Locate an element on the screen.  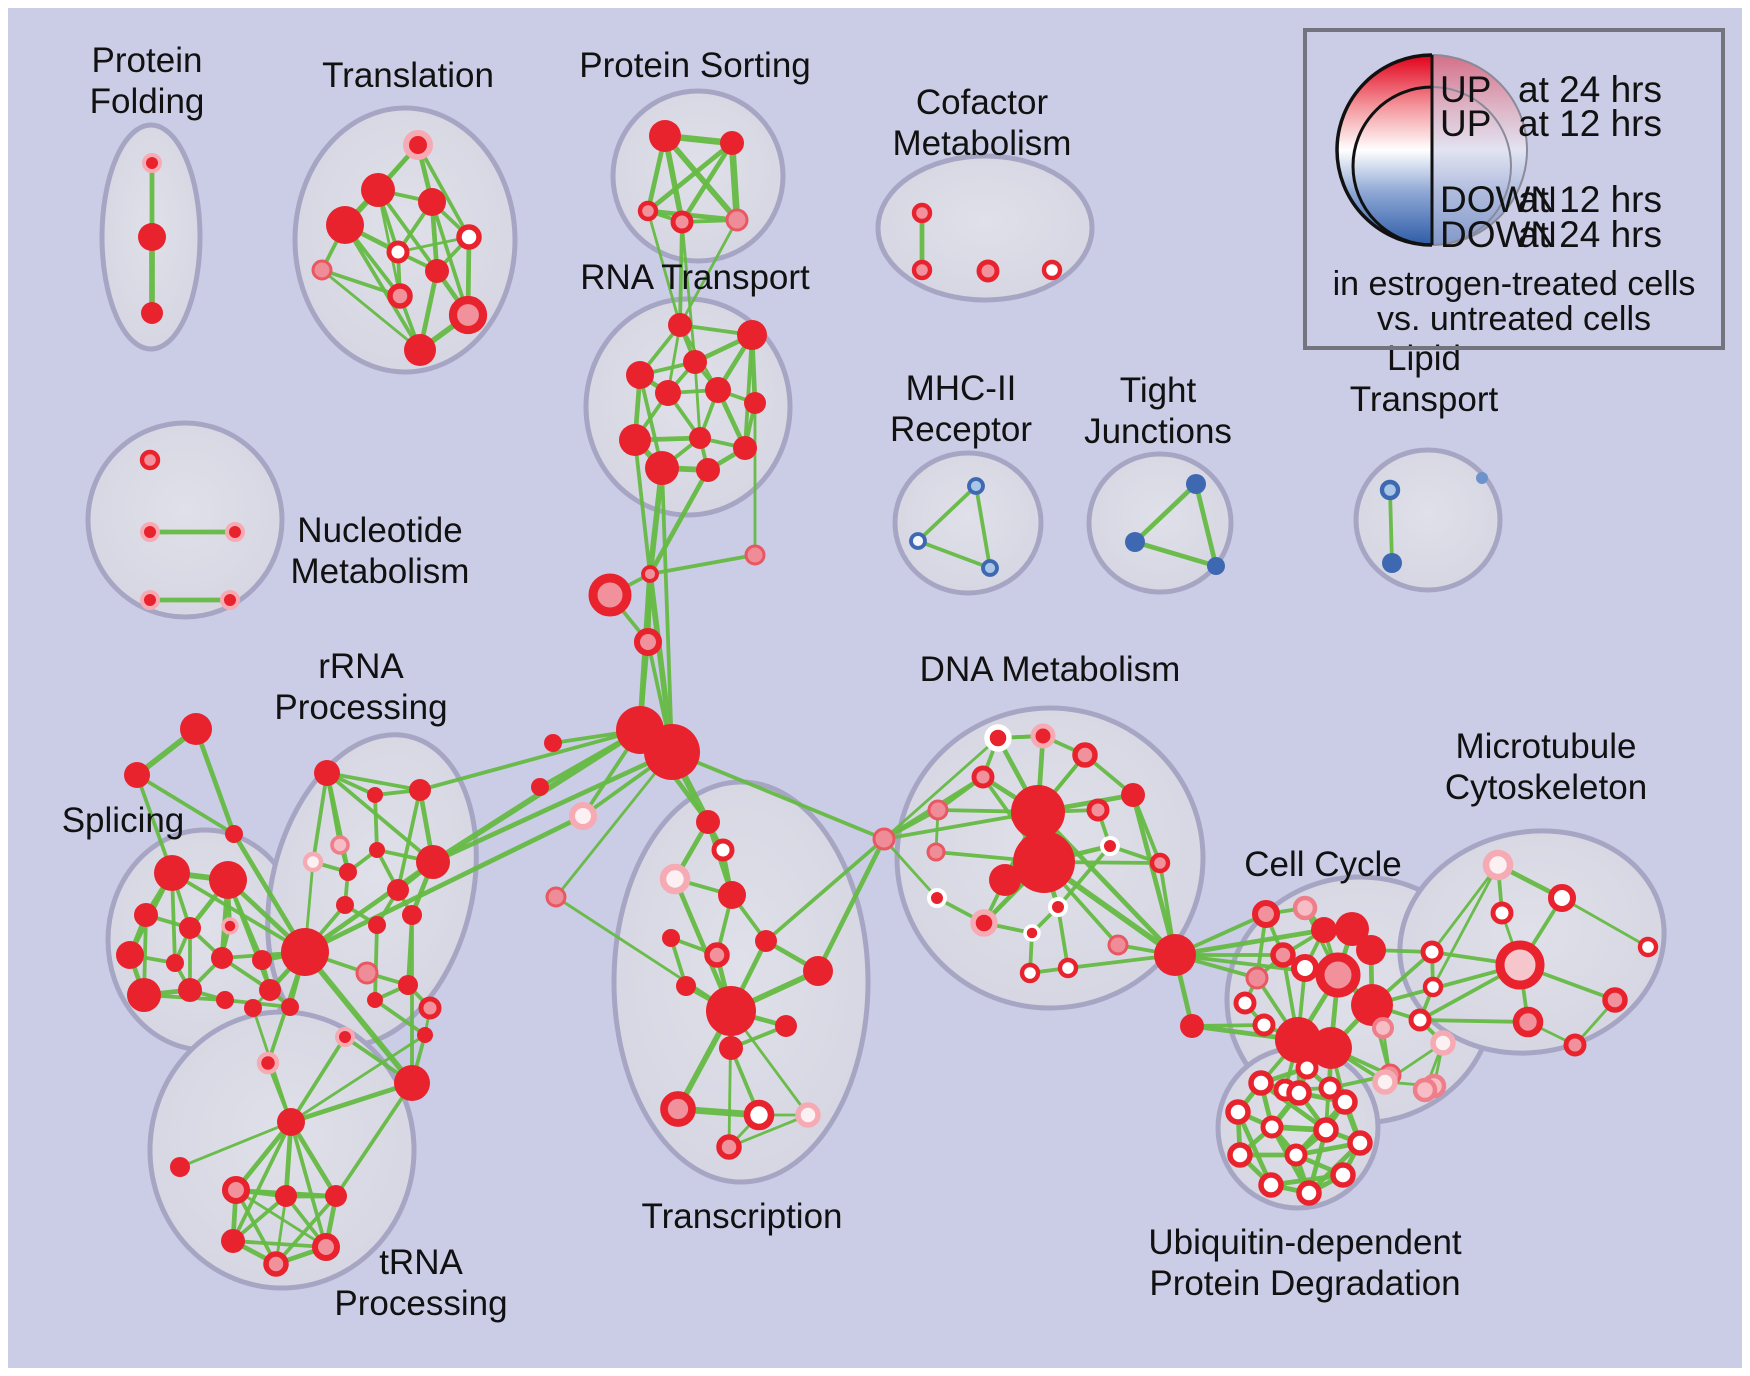
cluster-label-rrna-processing: Processing is located at coordinates (360, 707).